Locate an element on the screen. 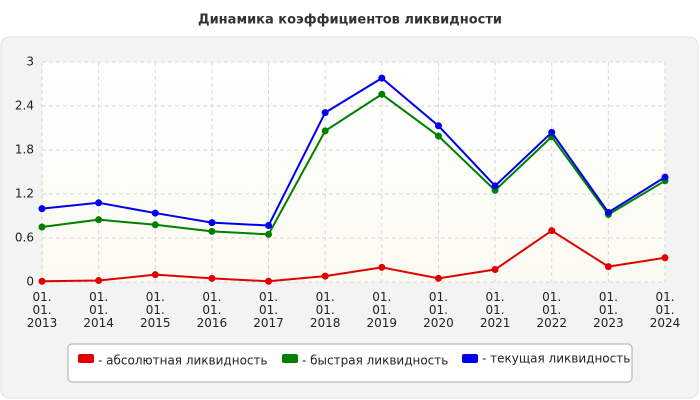 The height and width of the screenshot is (400, 700). x-tick-label: 01. 01. 2020 is located at coordinates (438, 310).